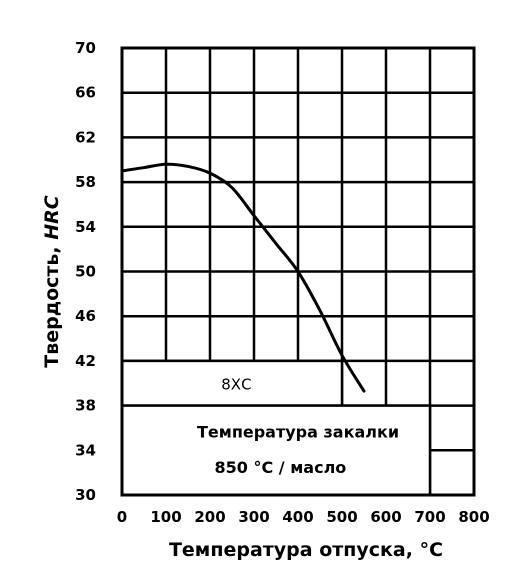 Image resolution: width=512 pixels, height=578 pixels. What do you see at coordinates (85, 48) in the screenshot?
I see `y-tick-label: 70` at bounding box center [85, 48].